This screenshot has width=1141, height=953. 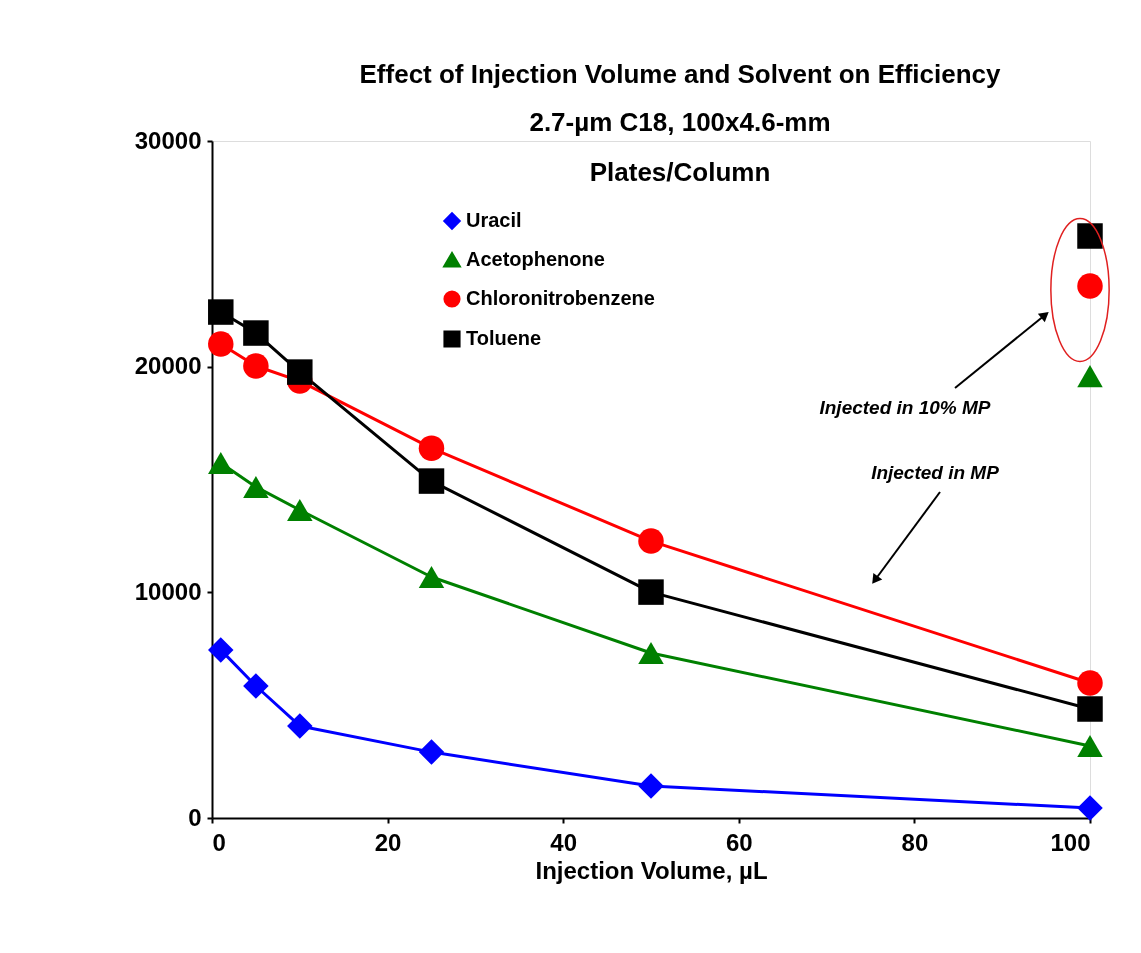 I want to click on y-axis-title: Plates/Column, so click(x=680, y=172).